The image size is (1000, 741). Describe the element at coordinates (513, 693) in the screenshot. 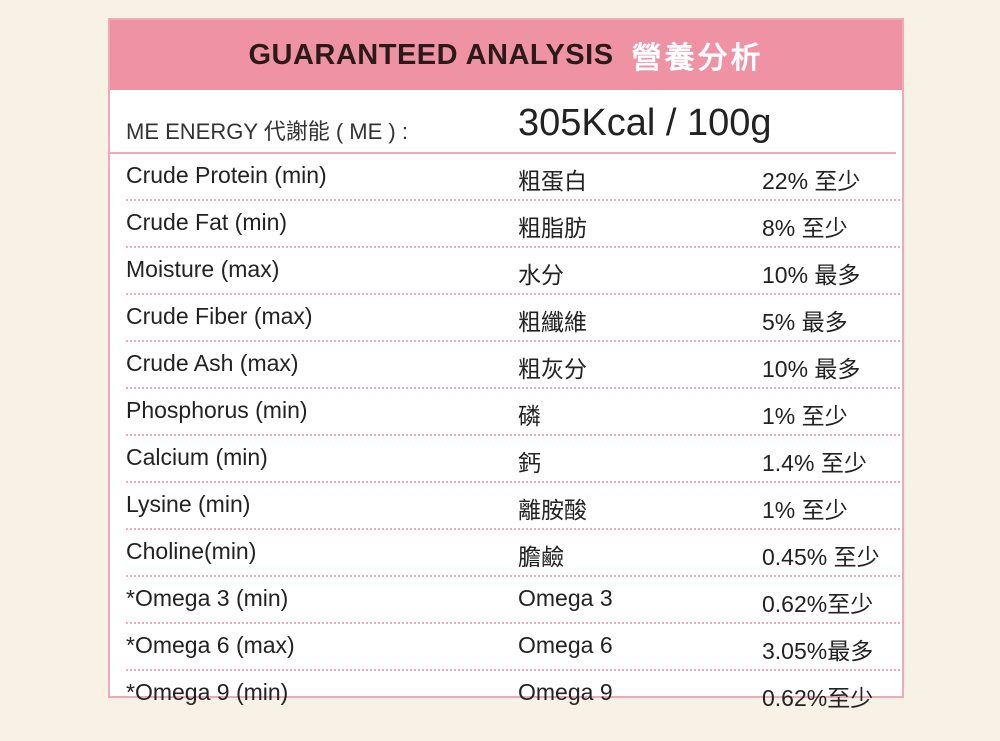

I see `table-row: *Omega 9 (min) Omega 9 0.62%至少` at that location.